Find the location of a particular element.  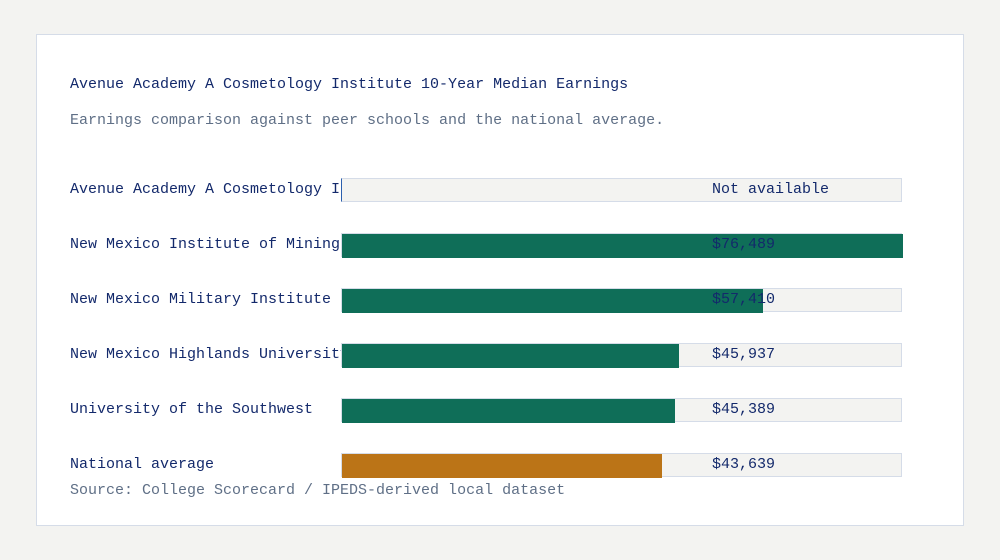

value-label: $57,410 is located at coordinates (744, 299).